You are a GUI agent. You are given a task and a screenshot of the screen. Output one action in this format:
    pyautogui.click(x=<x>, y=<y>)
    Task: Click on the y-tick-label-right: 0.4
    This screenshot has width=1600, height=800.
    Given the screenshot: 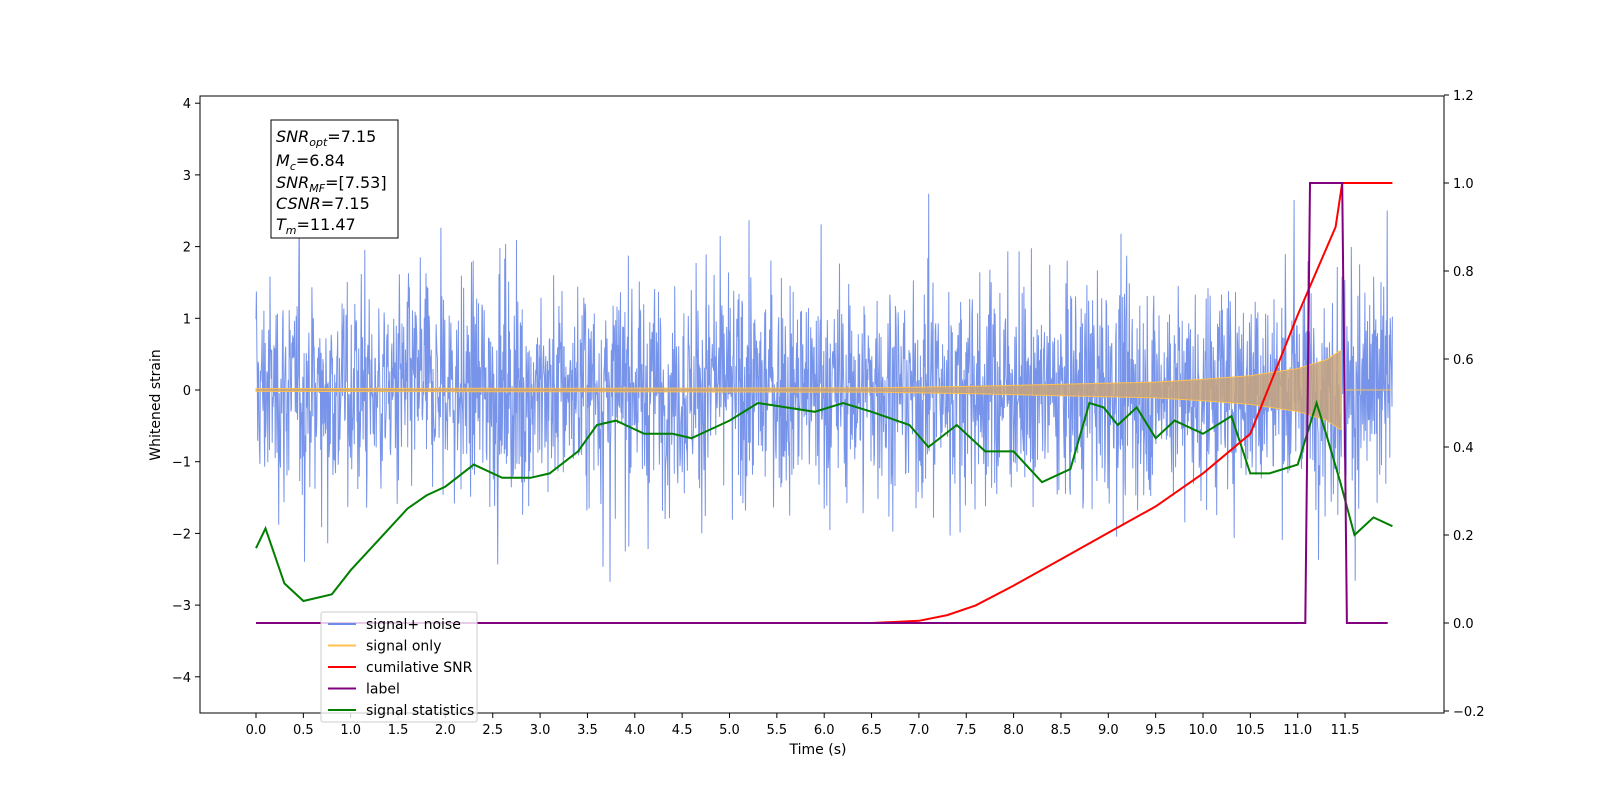 What is the action you would take?
    pyautogui.click(x=1463, y=448)
    